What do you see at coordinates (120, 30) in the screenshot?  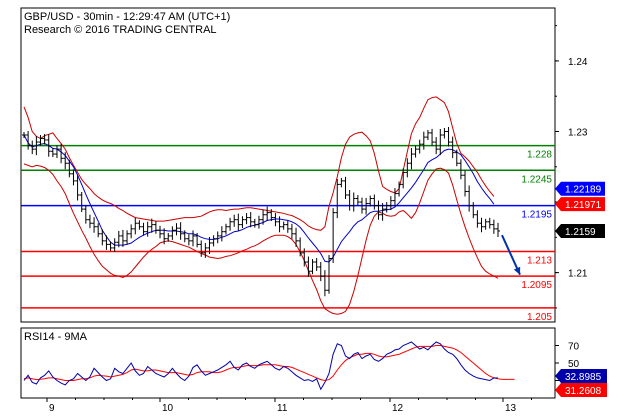 I see `chart-header-line2: Research © 2016 TRADING CENTRAL` at bounding box center [120, 30].